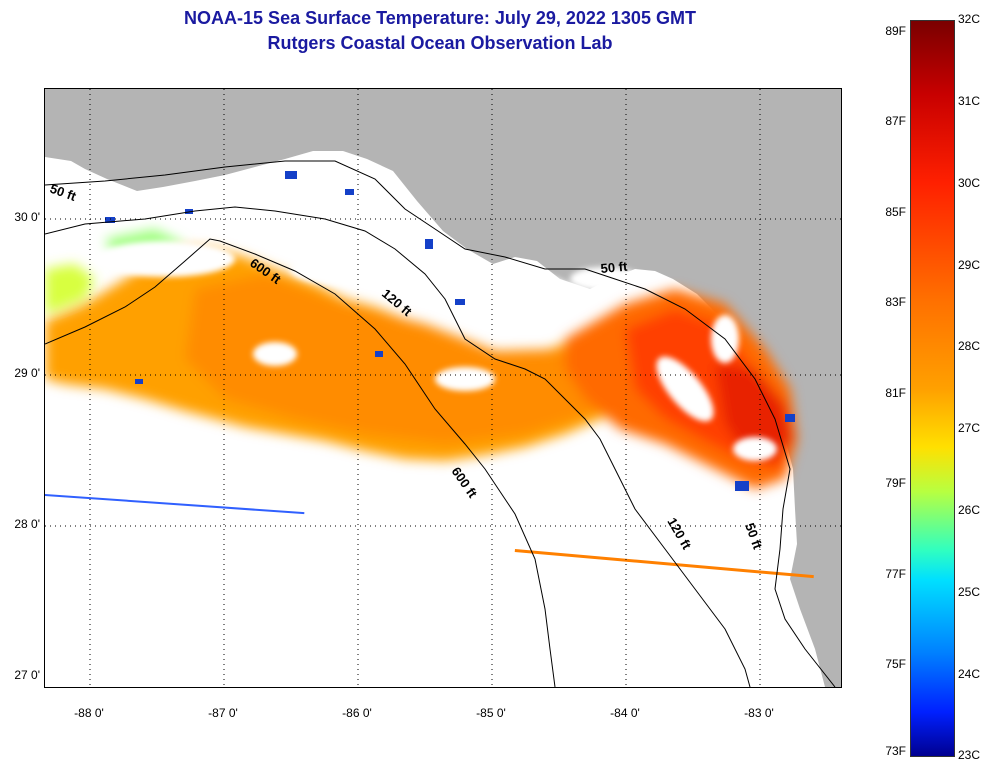 The height and width of the screenshot is (770, 992). Describe the element at coordinates (27, 675) in the screenshot. I see `lat-label-27: 27 0'` at that location.